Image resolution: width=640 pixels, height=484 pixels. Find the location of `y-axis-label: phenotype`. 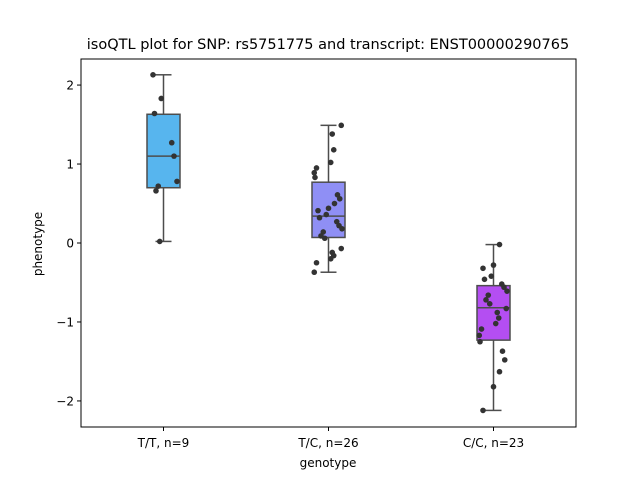

y-axis-label: phenotype is located at coordinates (38, 244).